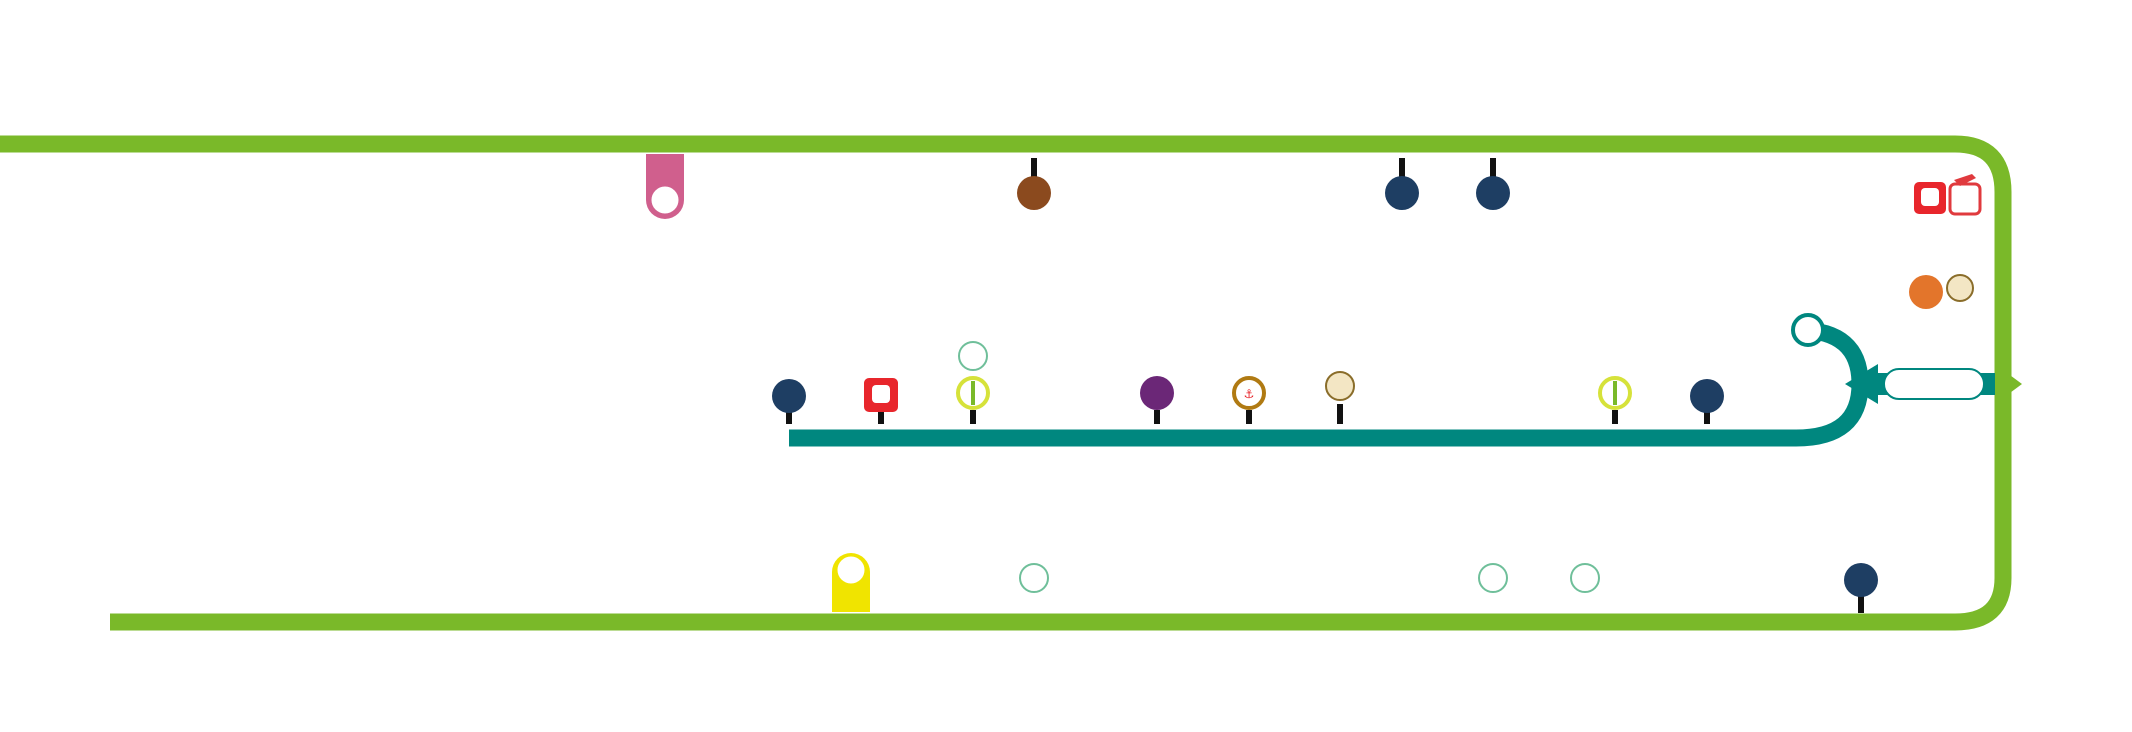 The width and height of the screenshot is (2132, 732). I want to click on center-right-arrow, so click(2008, 384).